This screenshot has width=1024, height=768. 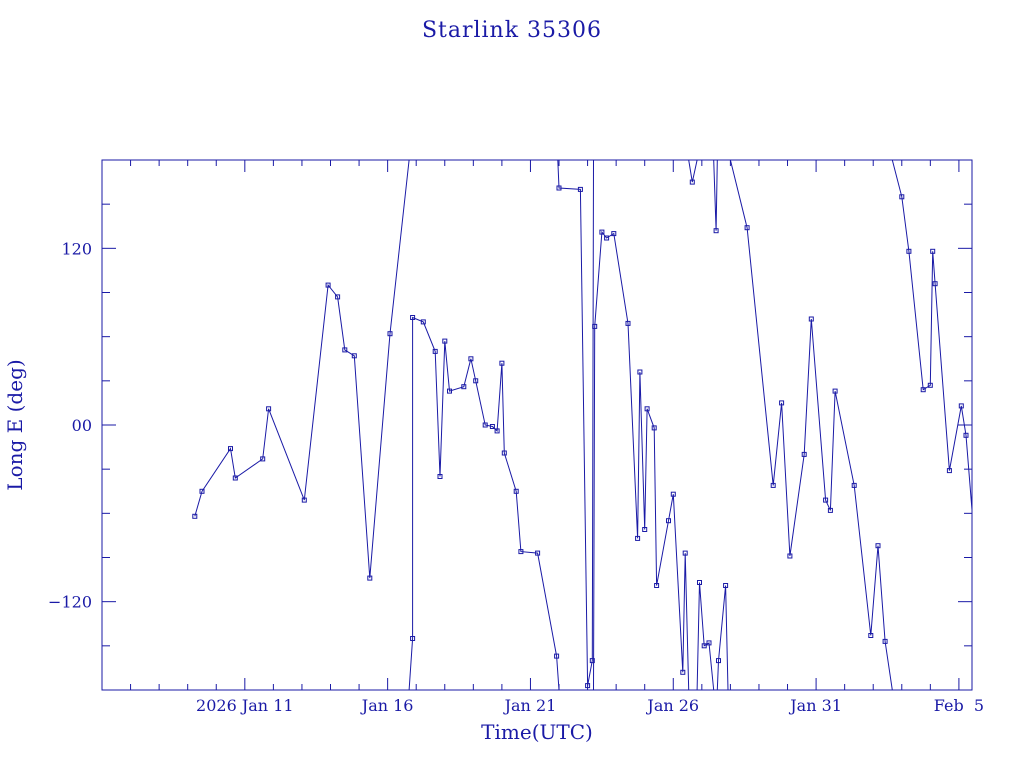 What do you see at coordinates (530, 705) in the screenshot?
I see `x-tick-label: Jan 21` at bounding box center [530, 705].